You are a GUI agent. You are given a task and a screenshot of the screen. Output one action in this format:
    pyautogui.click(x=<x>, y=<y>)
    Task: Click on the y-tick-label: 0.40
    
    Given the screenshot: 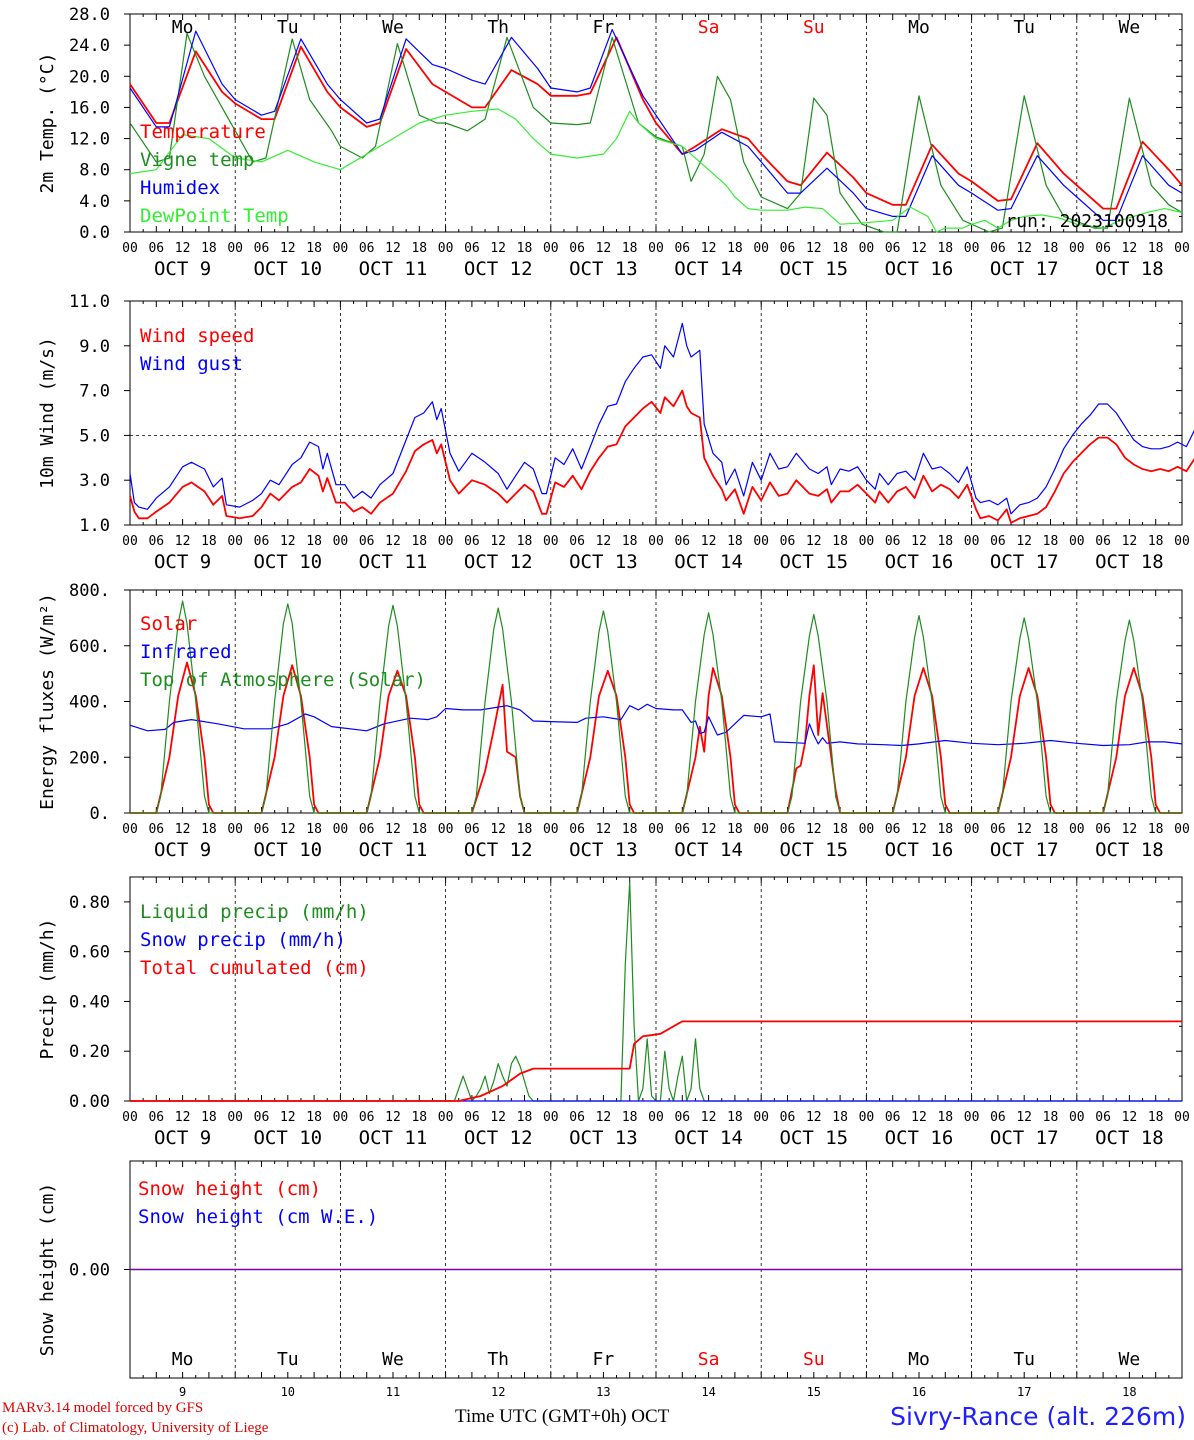 What is the action you would take?
    pyautogui.click(x=89, y=1002)
    